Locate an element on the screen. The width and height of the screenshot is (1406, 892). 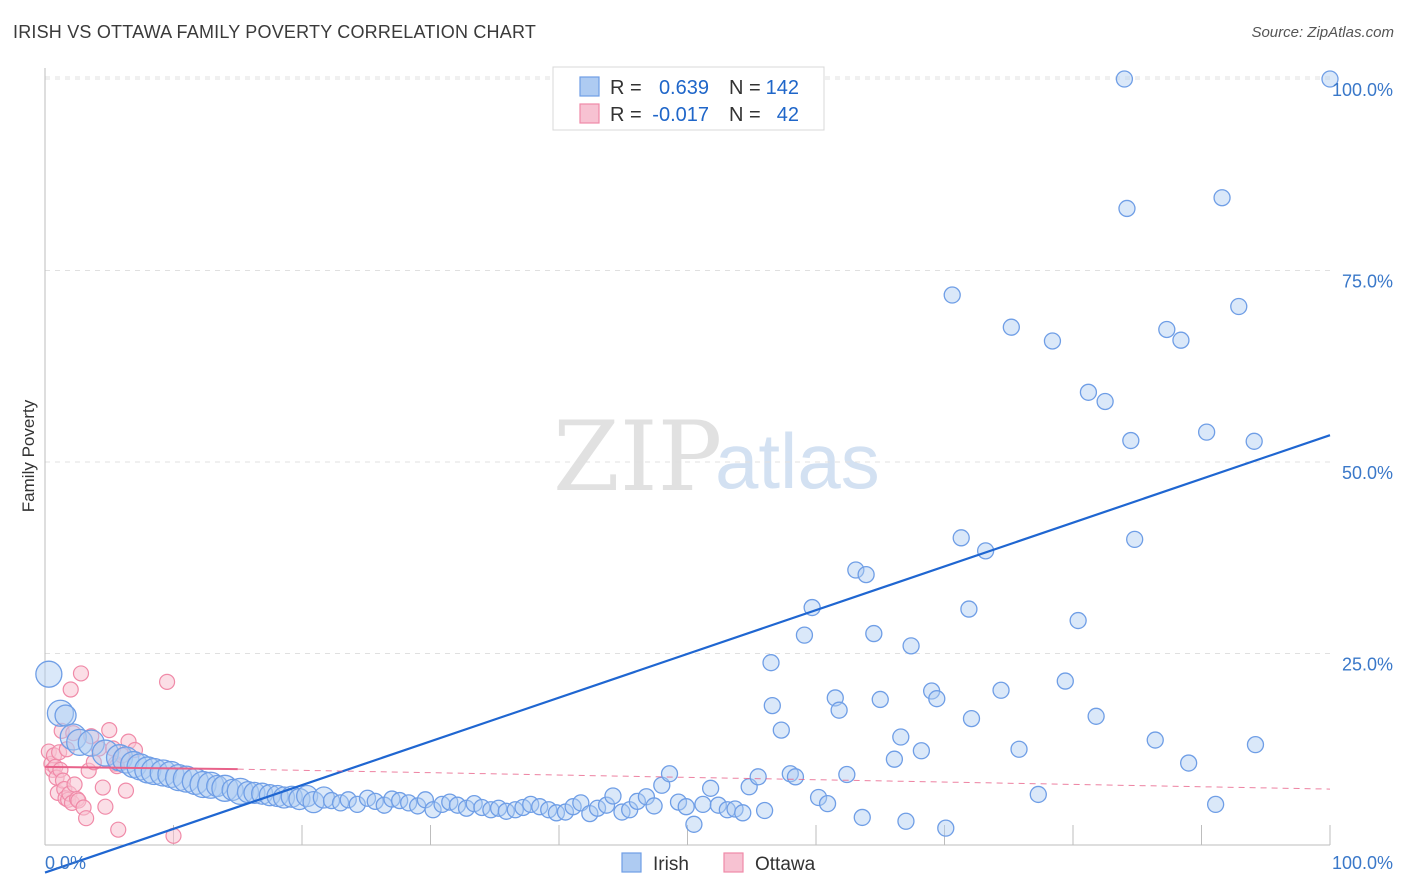
y-tick-label: 75.0% is located at coordinates (1367, 282).